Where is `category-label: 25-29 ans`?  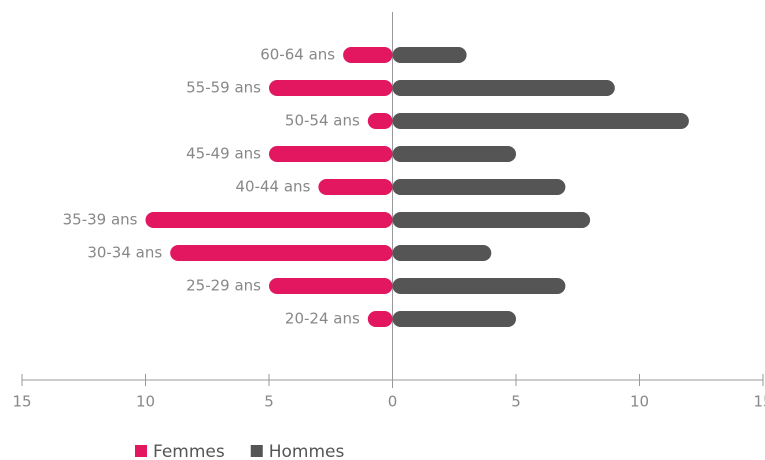
category-label: 25-29 ans is located at coordinates (223, 286).